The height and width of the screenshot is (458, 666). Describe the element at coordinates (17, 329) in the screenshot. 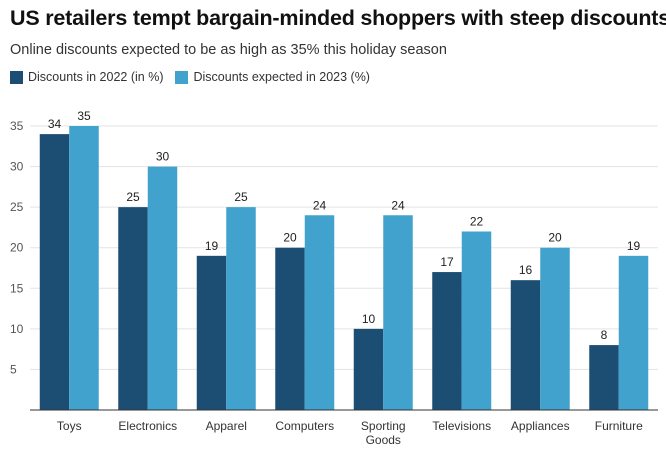

I see `y-tick-label-10: 10` at that location.